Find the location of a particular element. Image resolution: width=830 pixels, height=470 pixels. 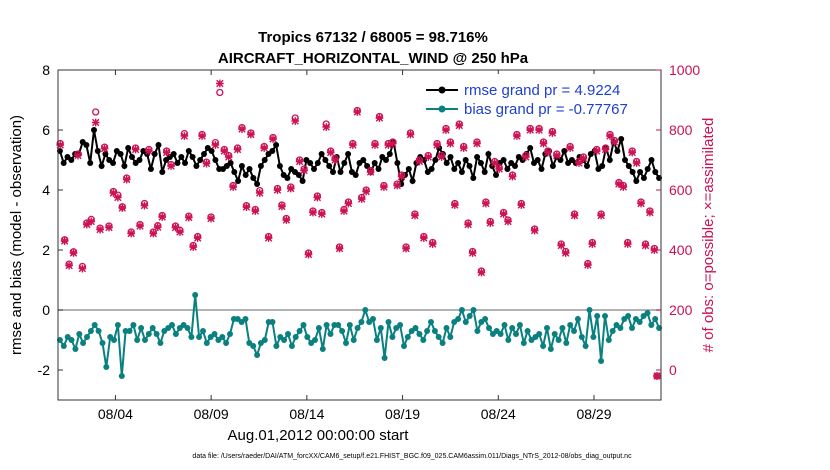

obs-possible-point is located at coordinates (220, 92).